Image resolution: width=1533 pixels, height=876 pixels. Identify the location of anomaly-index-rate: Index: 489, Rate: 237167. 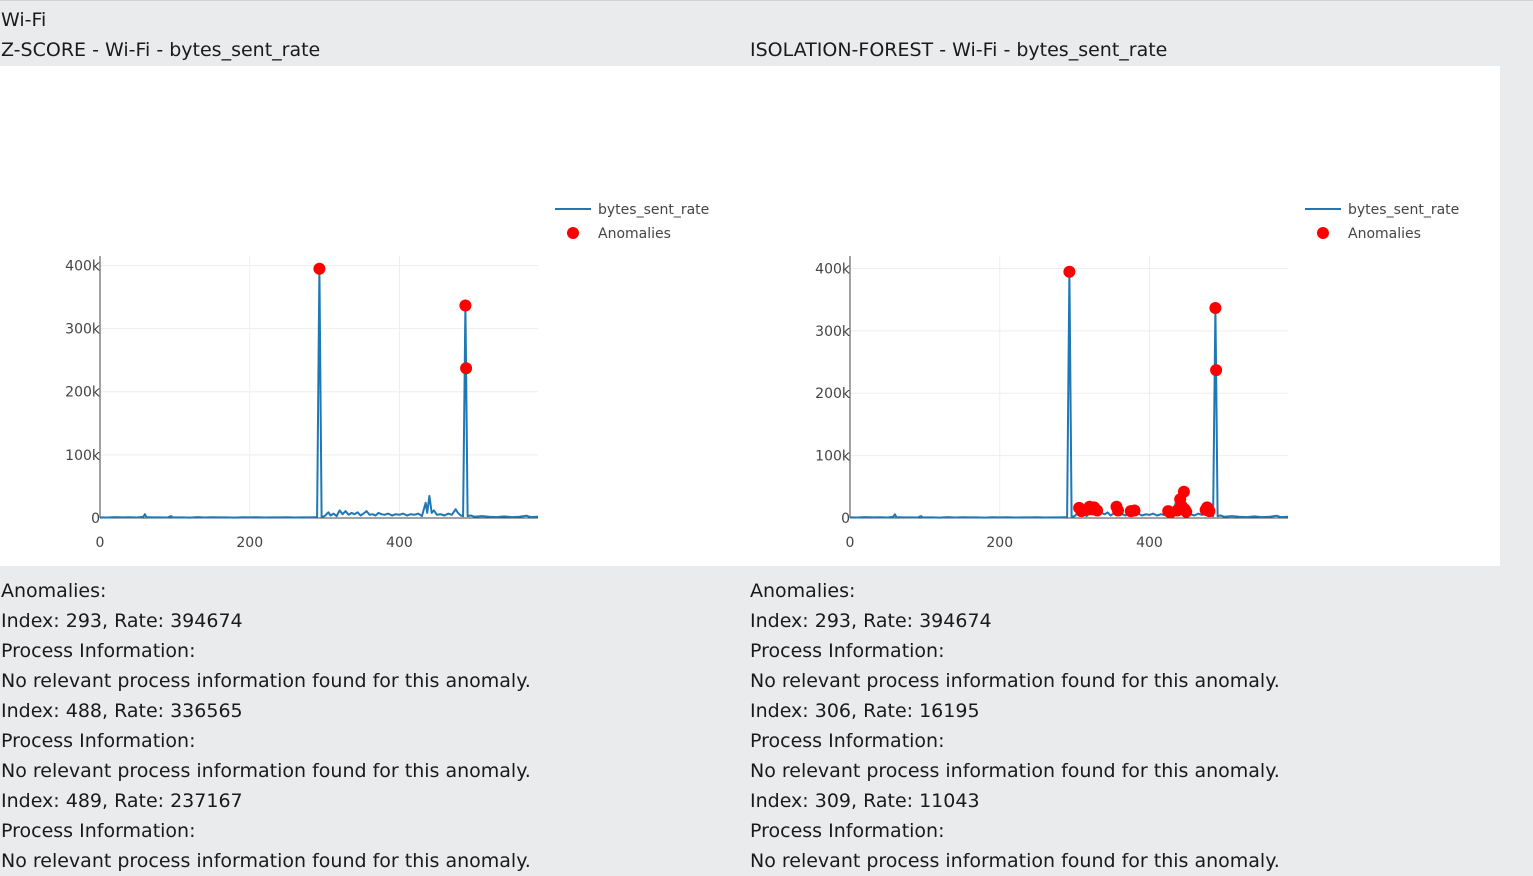
(122, 801).